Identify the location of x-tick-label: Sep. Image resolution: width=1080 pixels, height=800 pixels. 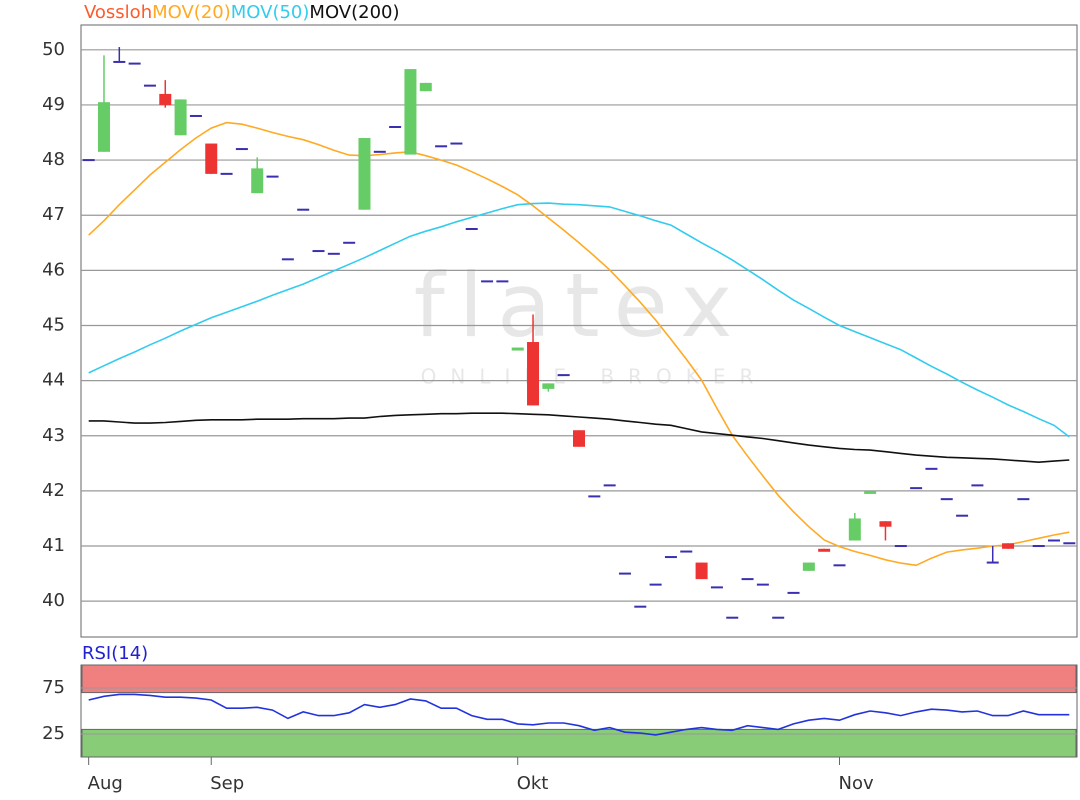
(227, 783).